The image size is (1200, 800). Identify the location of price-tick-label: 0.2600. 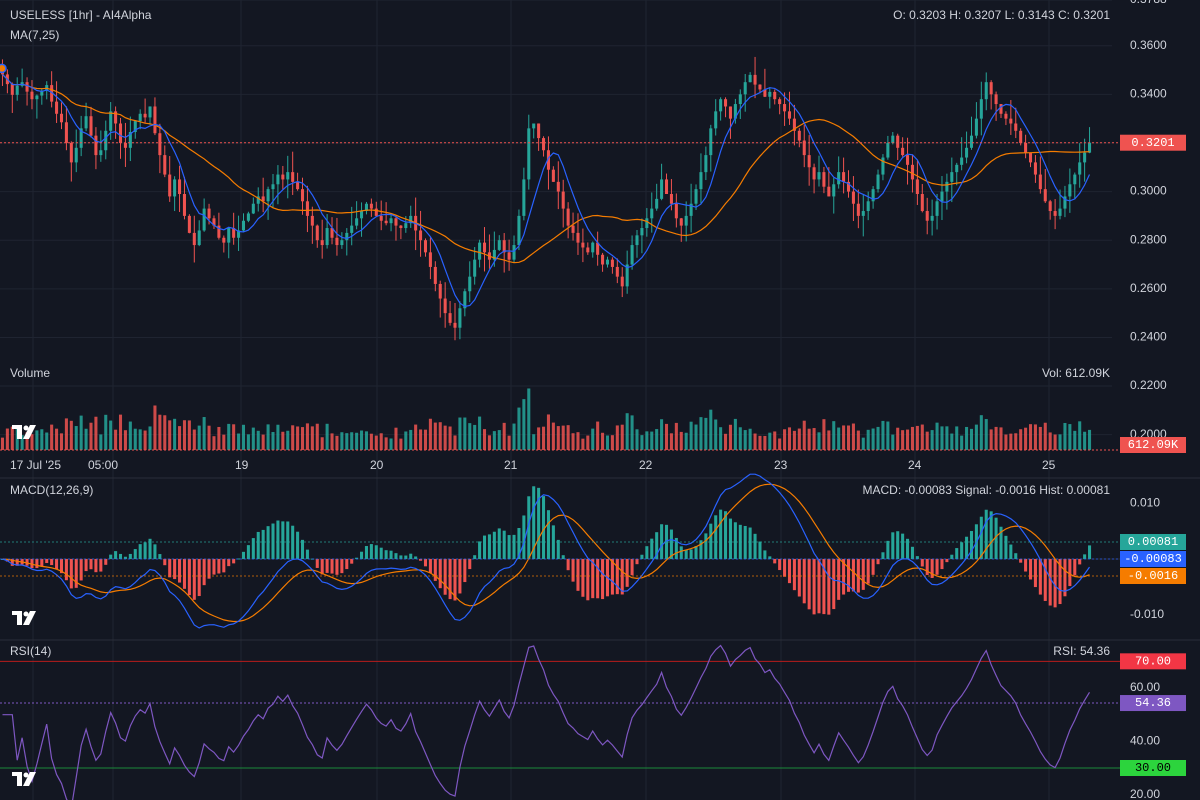
(1148, 288).